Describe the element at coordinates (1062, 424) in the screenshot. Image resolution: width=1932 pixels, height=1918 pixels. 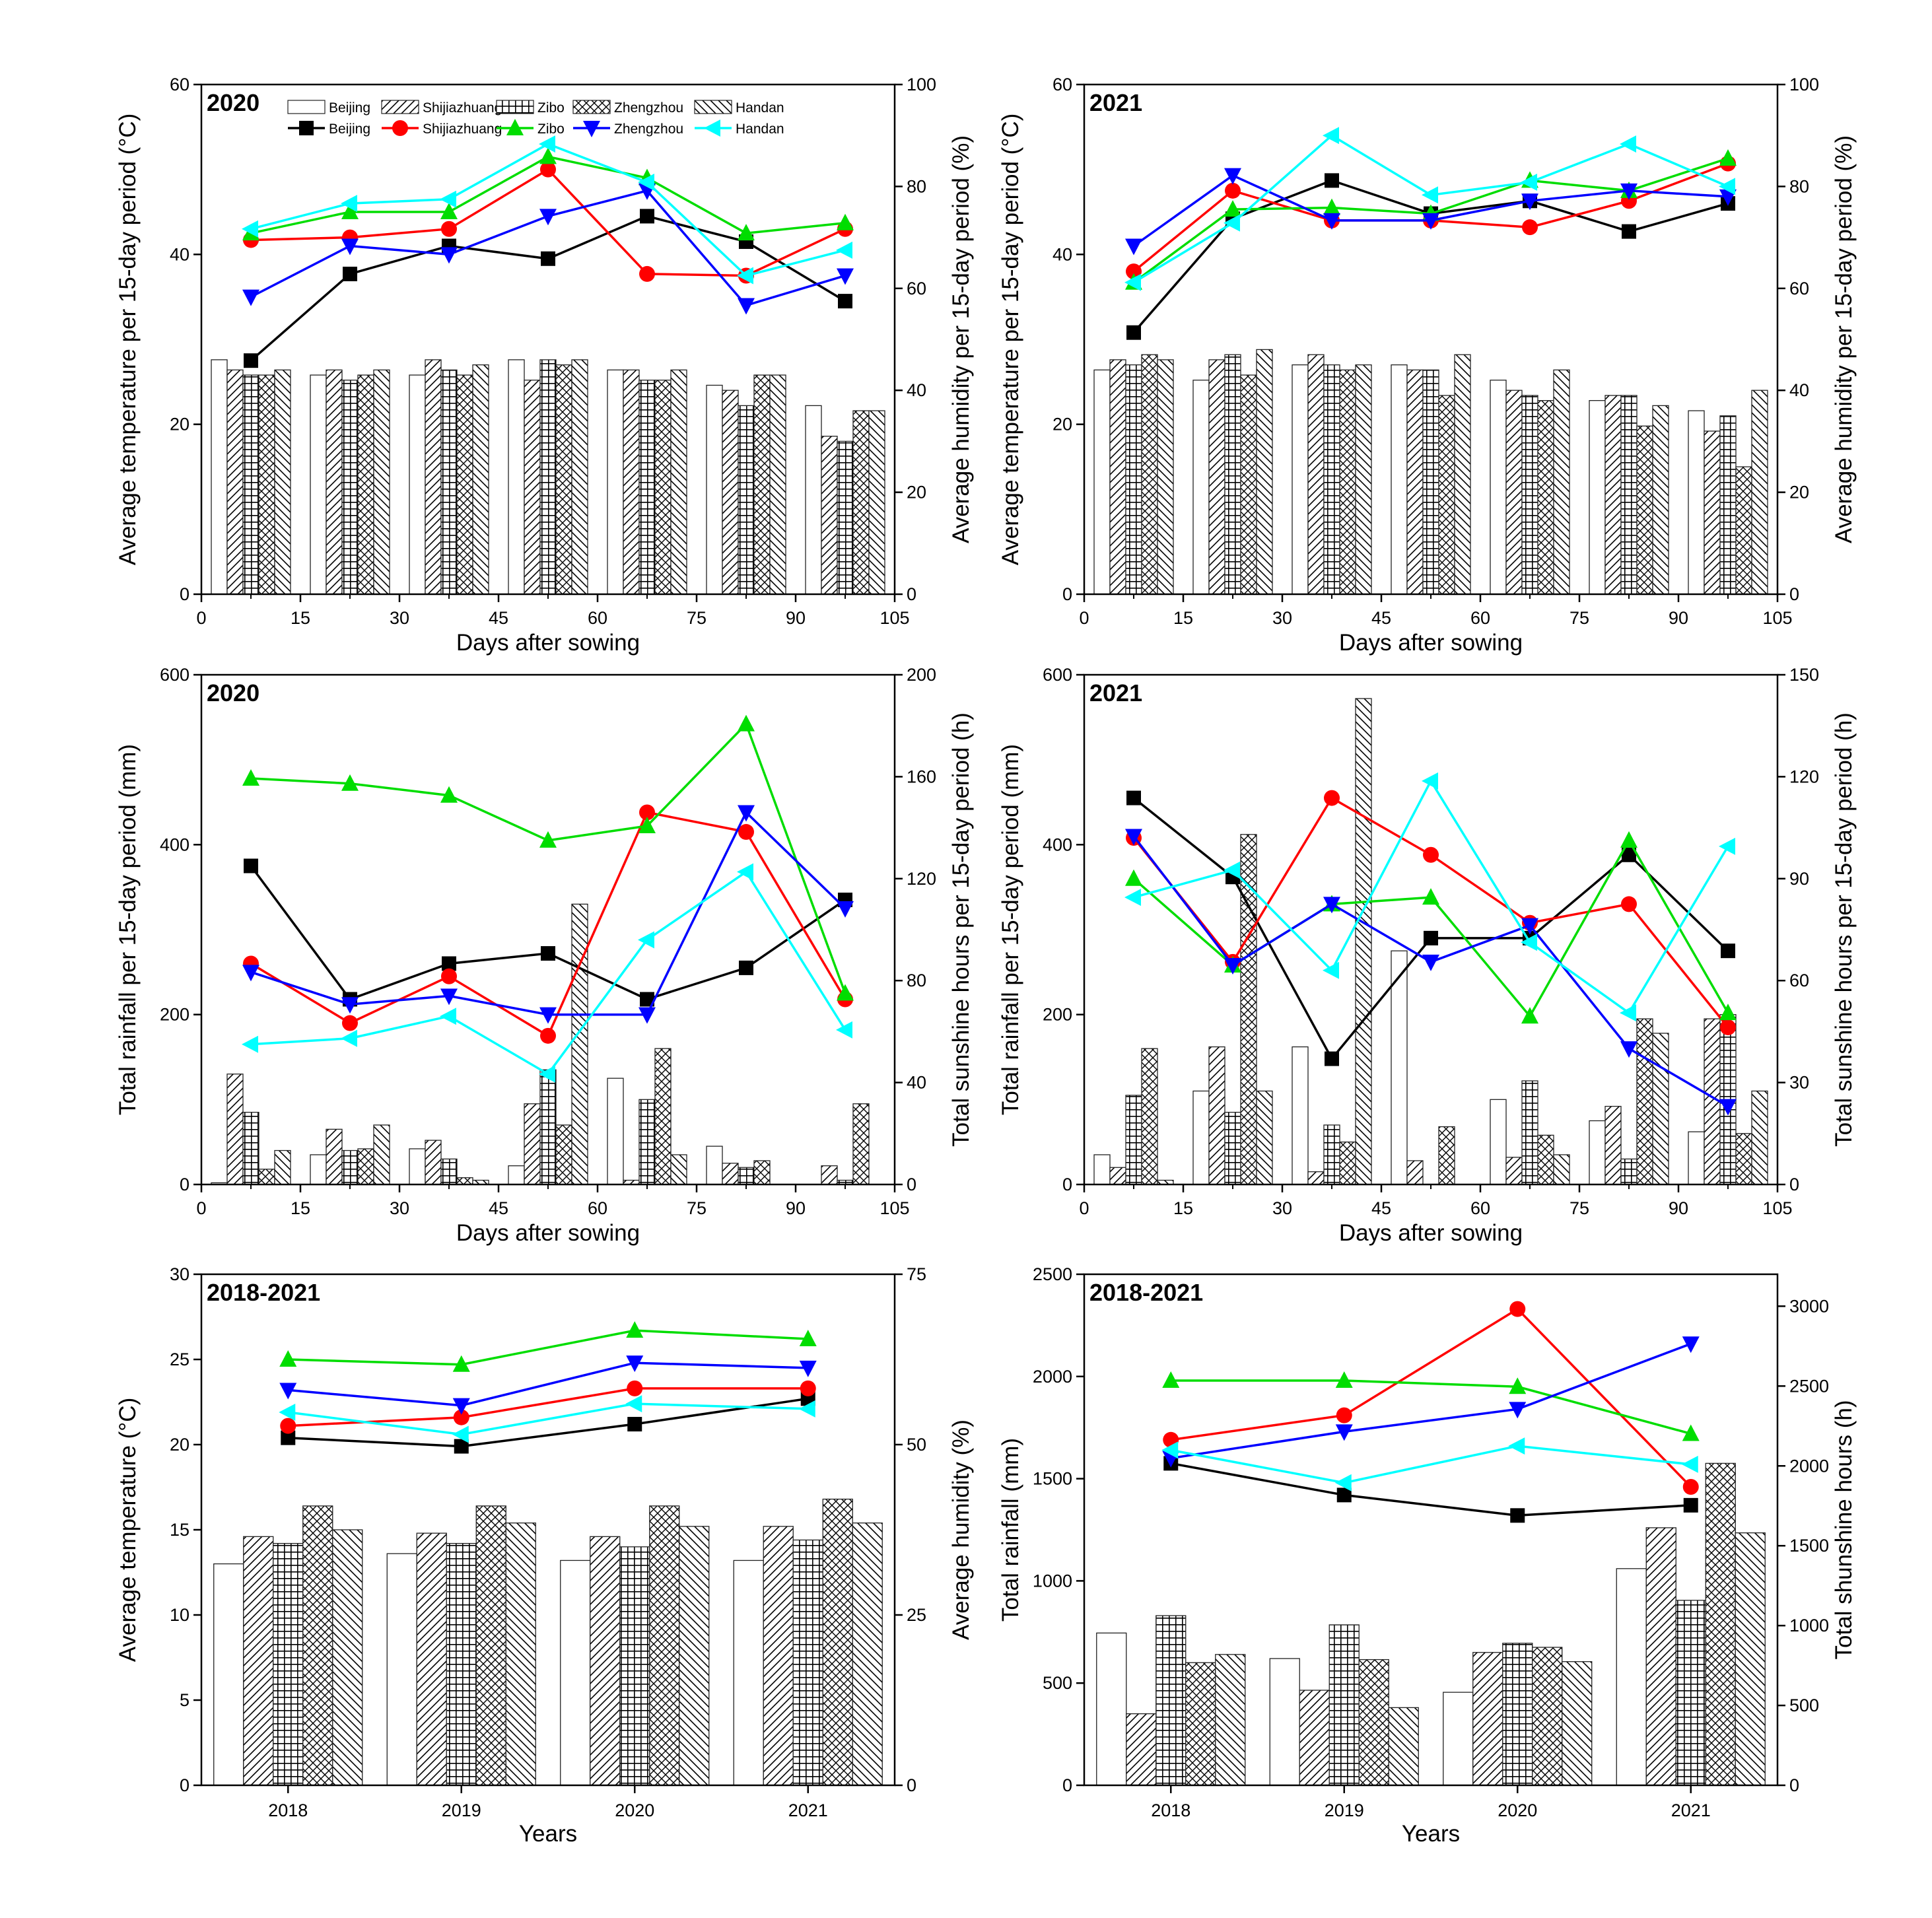
I see `y-tick-label: 20` at that location.